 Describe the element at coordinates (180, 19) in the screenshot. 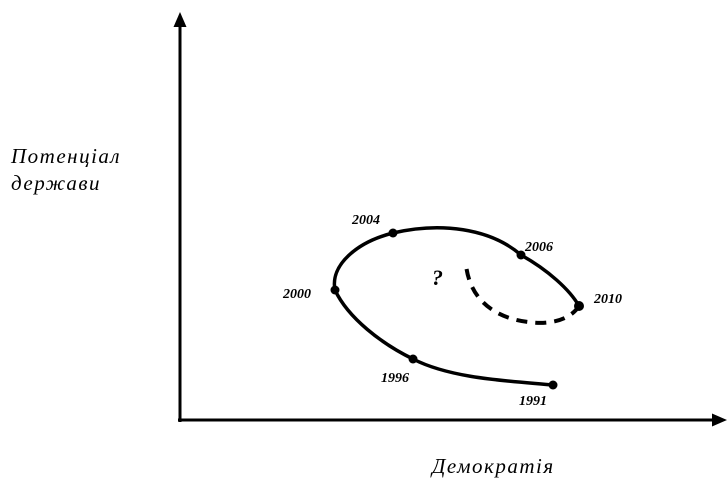

I see `y-axis-arrowhead` at that location.